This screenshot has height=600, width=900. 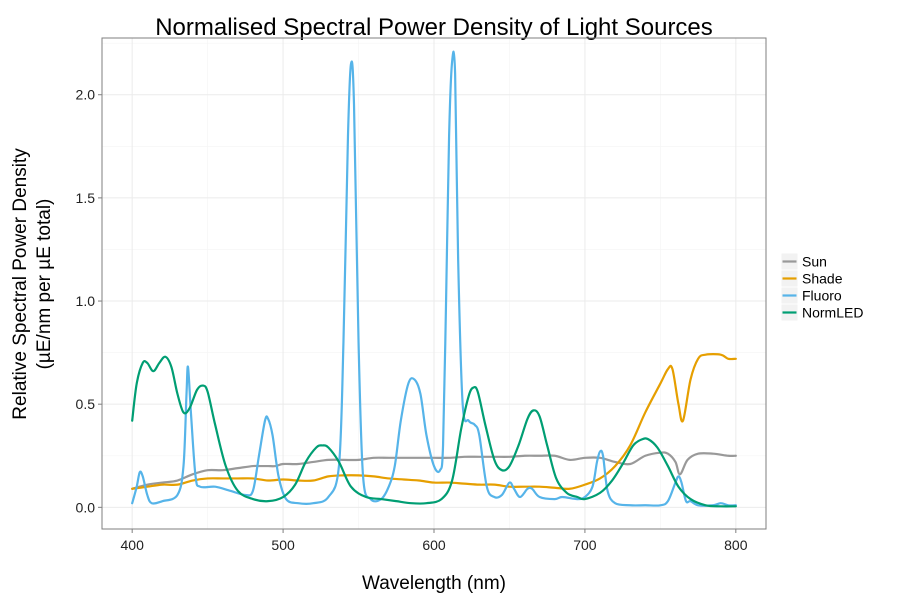 I want to click on x-axis: 400 500 600 700 800, so click(x=434, y=541).